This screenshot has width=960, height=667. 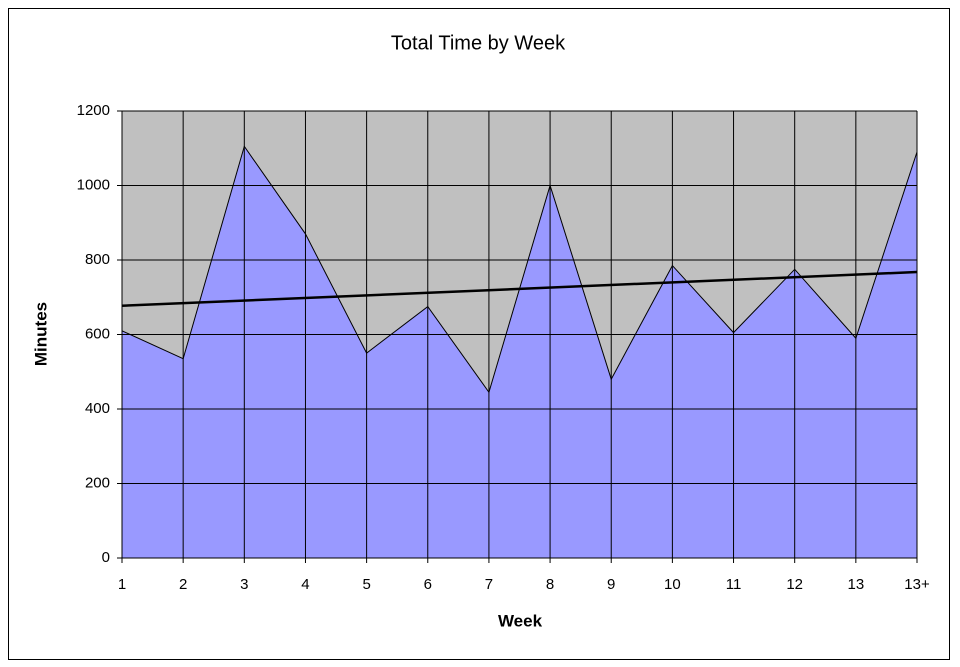 I want to click on x-tick-label: 13+, so click(x=917, y=584).